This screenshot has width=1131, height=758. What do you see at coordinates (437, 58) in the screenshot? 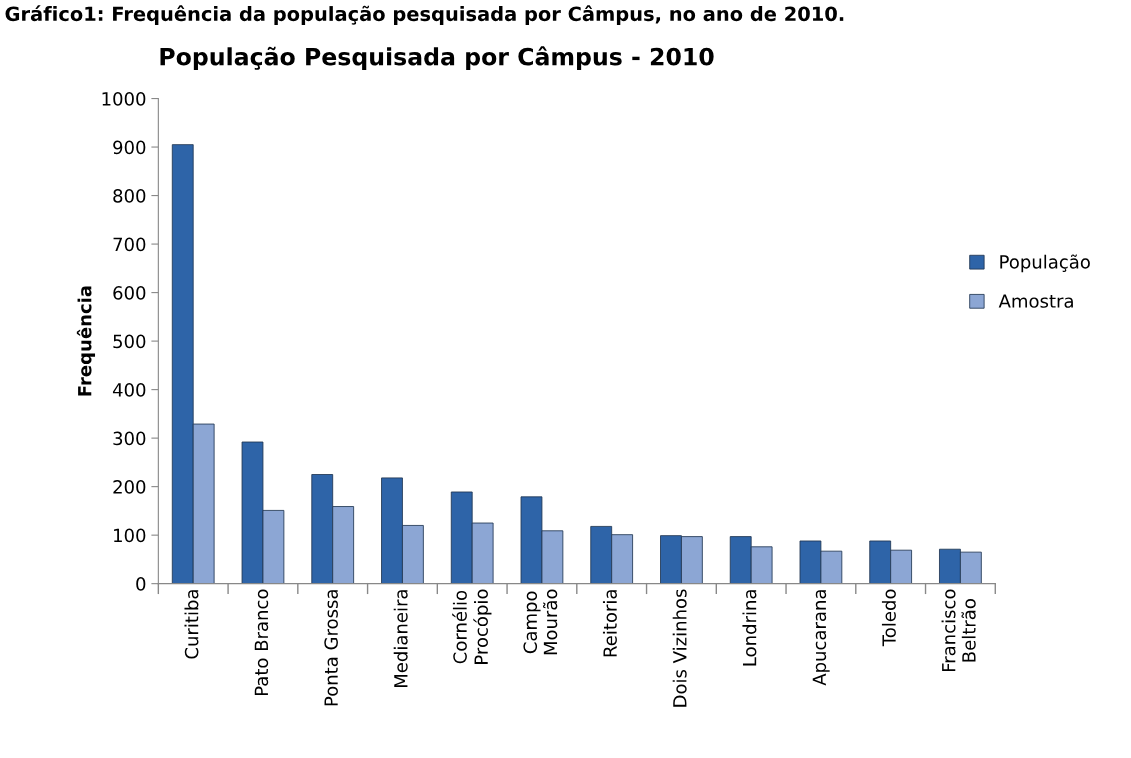
I see `chart-title: População Pesquisada por Câmpus - 2010` at bounding box center [437, 58].